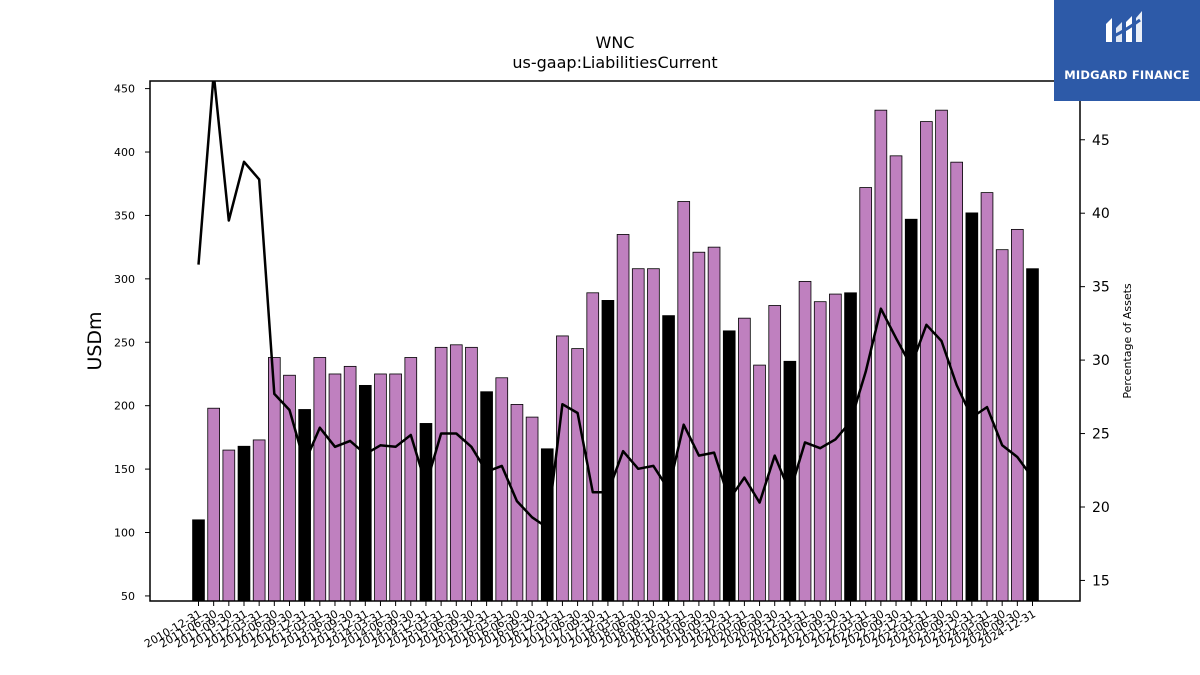 Image resolution: width=1200 pixels, height=675 pixels. I want to click on y2-tick-label: 30, so click(1101, 361).